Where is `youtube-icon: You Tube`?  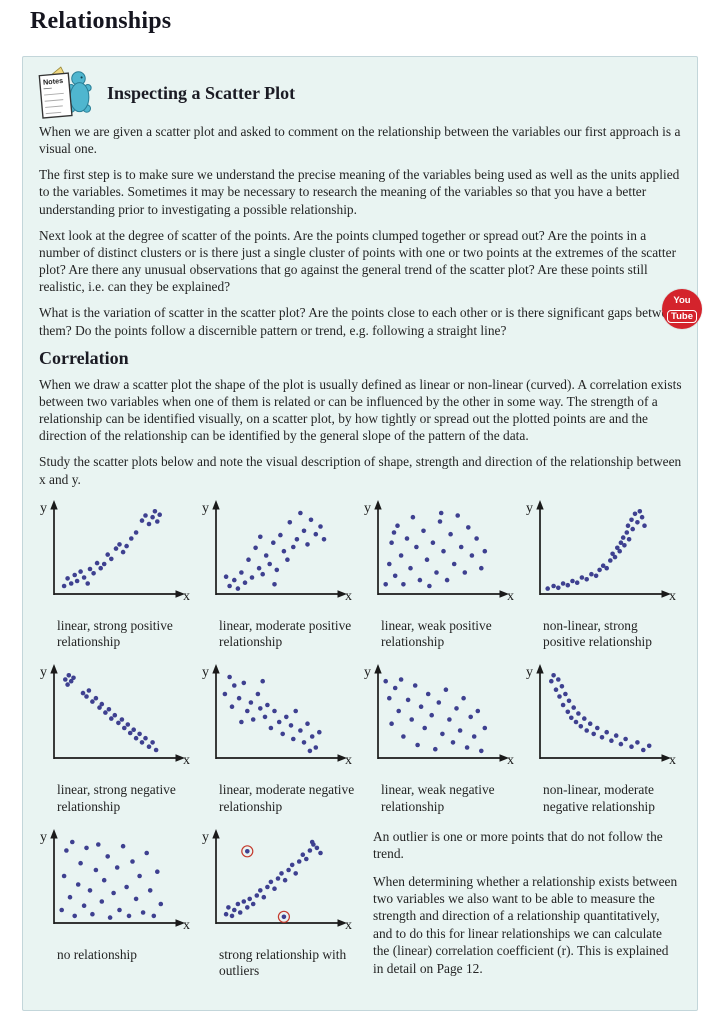 youtube-icon: You Tube is located at coordinates (682, 309).